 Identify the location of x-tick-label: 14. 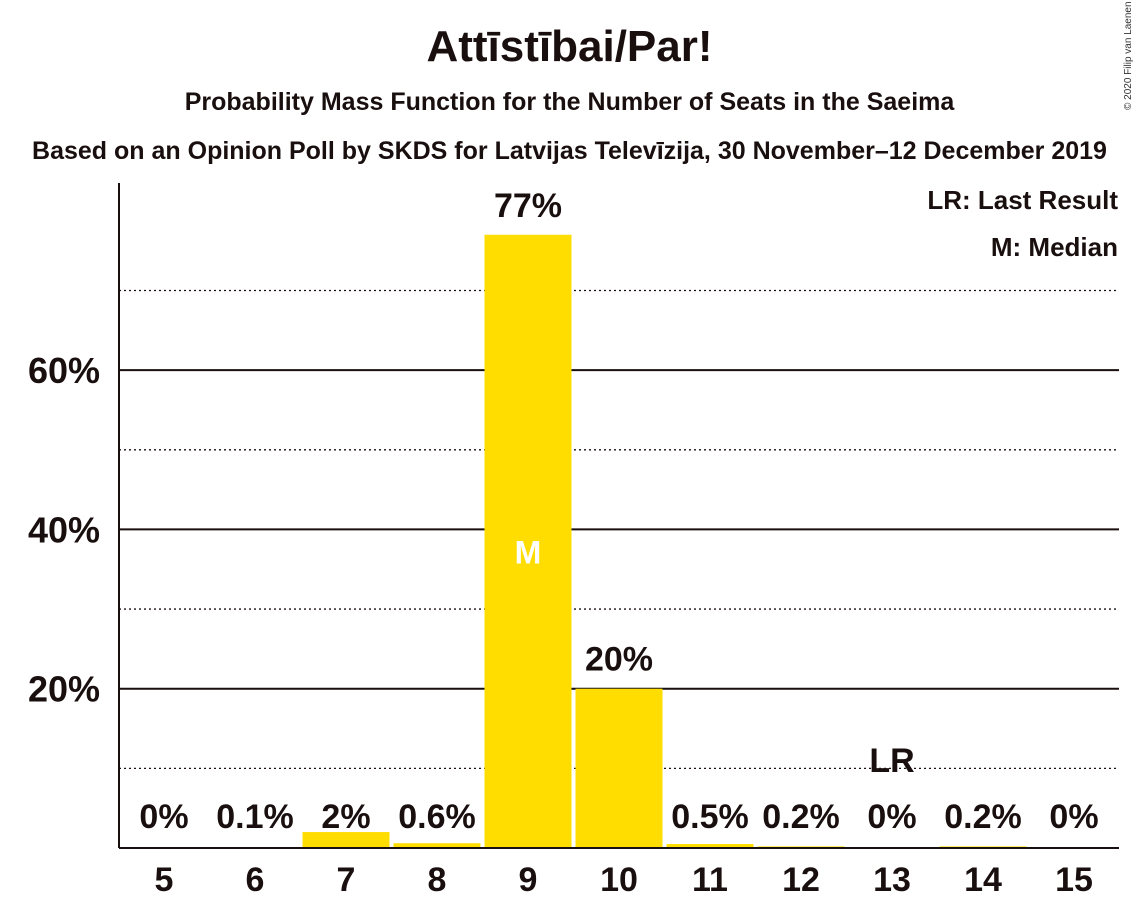
(983, 880).